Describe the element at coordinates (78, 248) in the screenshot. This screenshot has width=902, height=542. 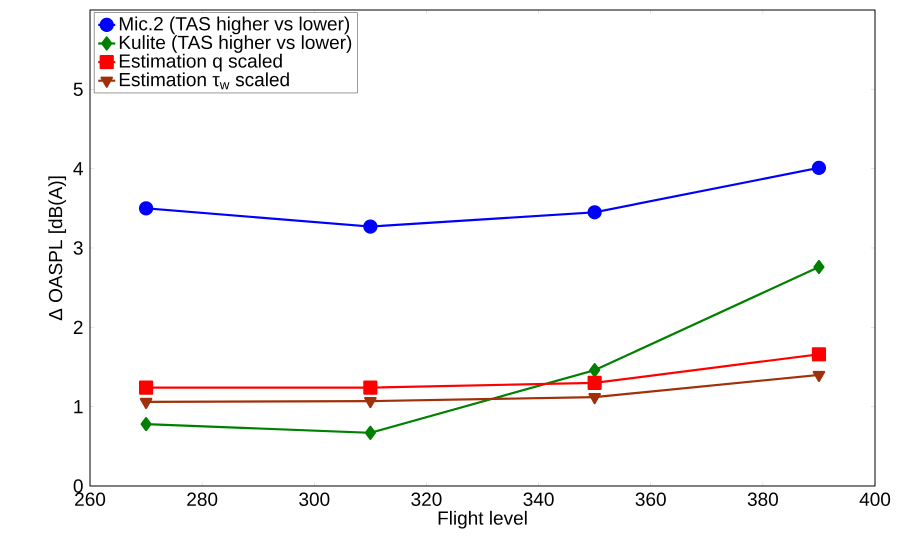
I see `y-tick-label: 3` at that location.